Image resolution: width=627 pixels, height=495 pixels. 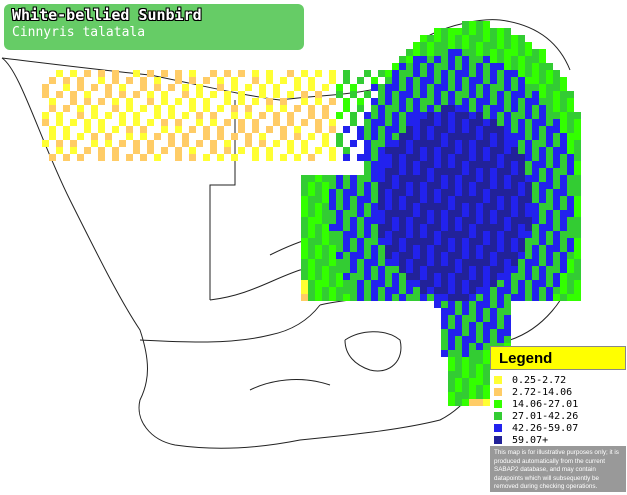 I want to click on legend-item: 59.07+, so click(x=558, y=440).